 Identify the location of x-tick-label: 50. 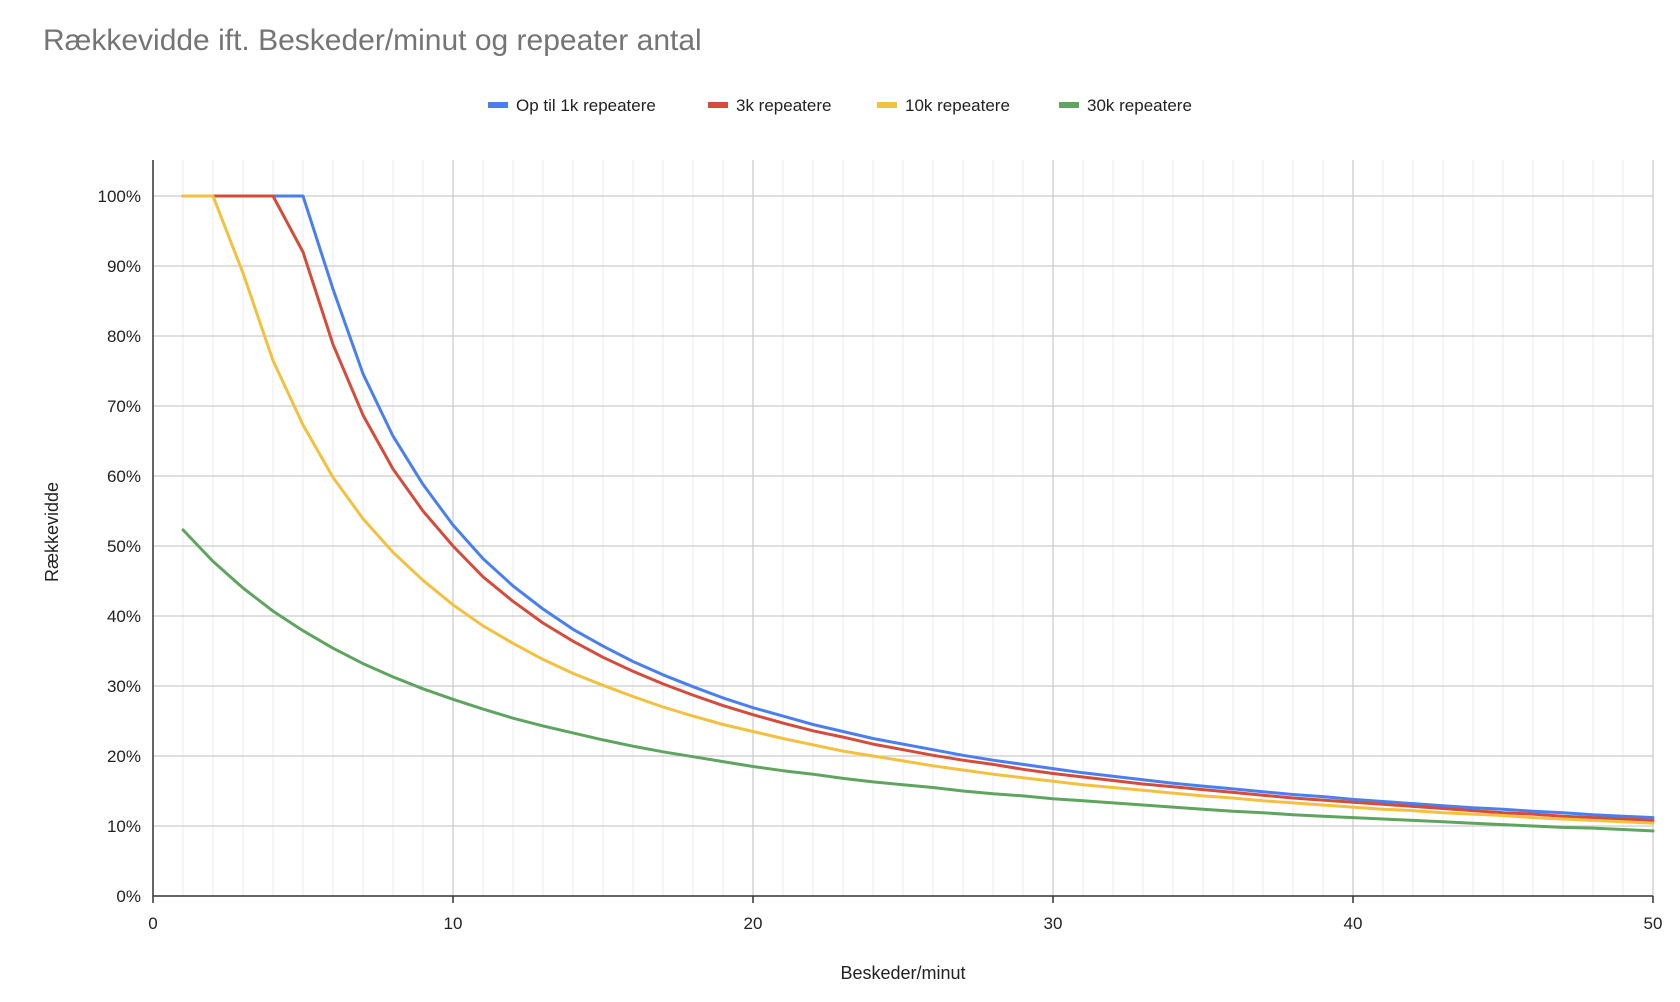
(1653, 923).